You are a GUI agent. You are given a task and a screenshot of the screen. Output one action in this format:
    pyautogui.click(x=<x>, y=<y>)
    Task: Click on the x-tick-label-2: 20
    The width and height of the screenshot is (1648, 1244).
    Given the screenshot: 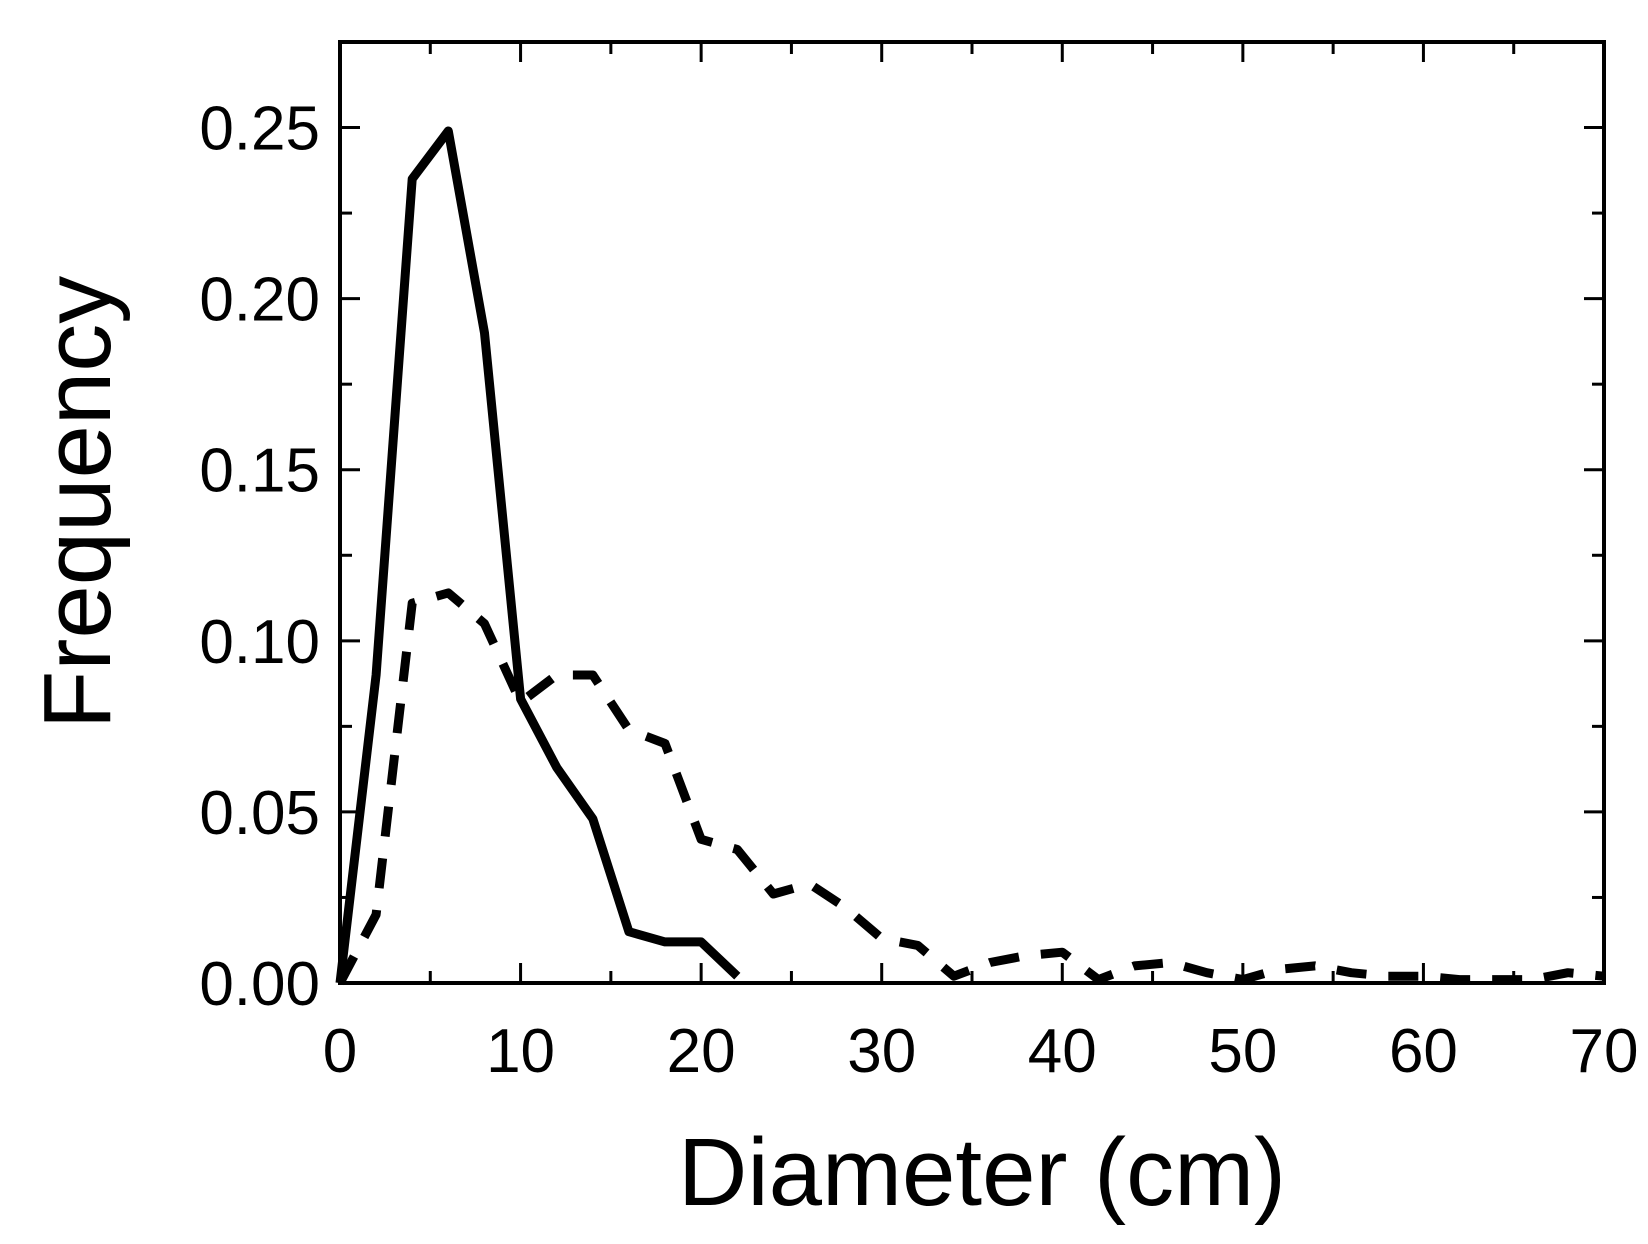 What is the action you would take?
    pyautogui.click(x=701, y=1051)
    